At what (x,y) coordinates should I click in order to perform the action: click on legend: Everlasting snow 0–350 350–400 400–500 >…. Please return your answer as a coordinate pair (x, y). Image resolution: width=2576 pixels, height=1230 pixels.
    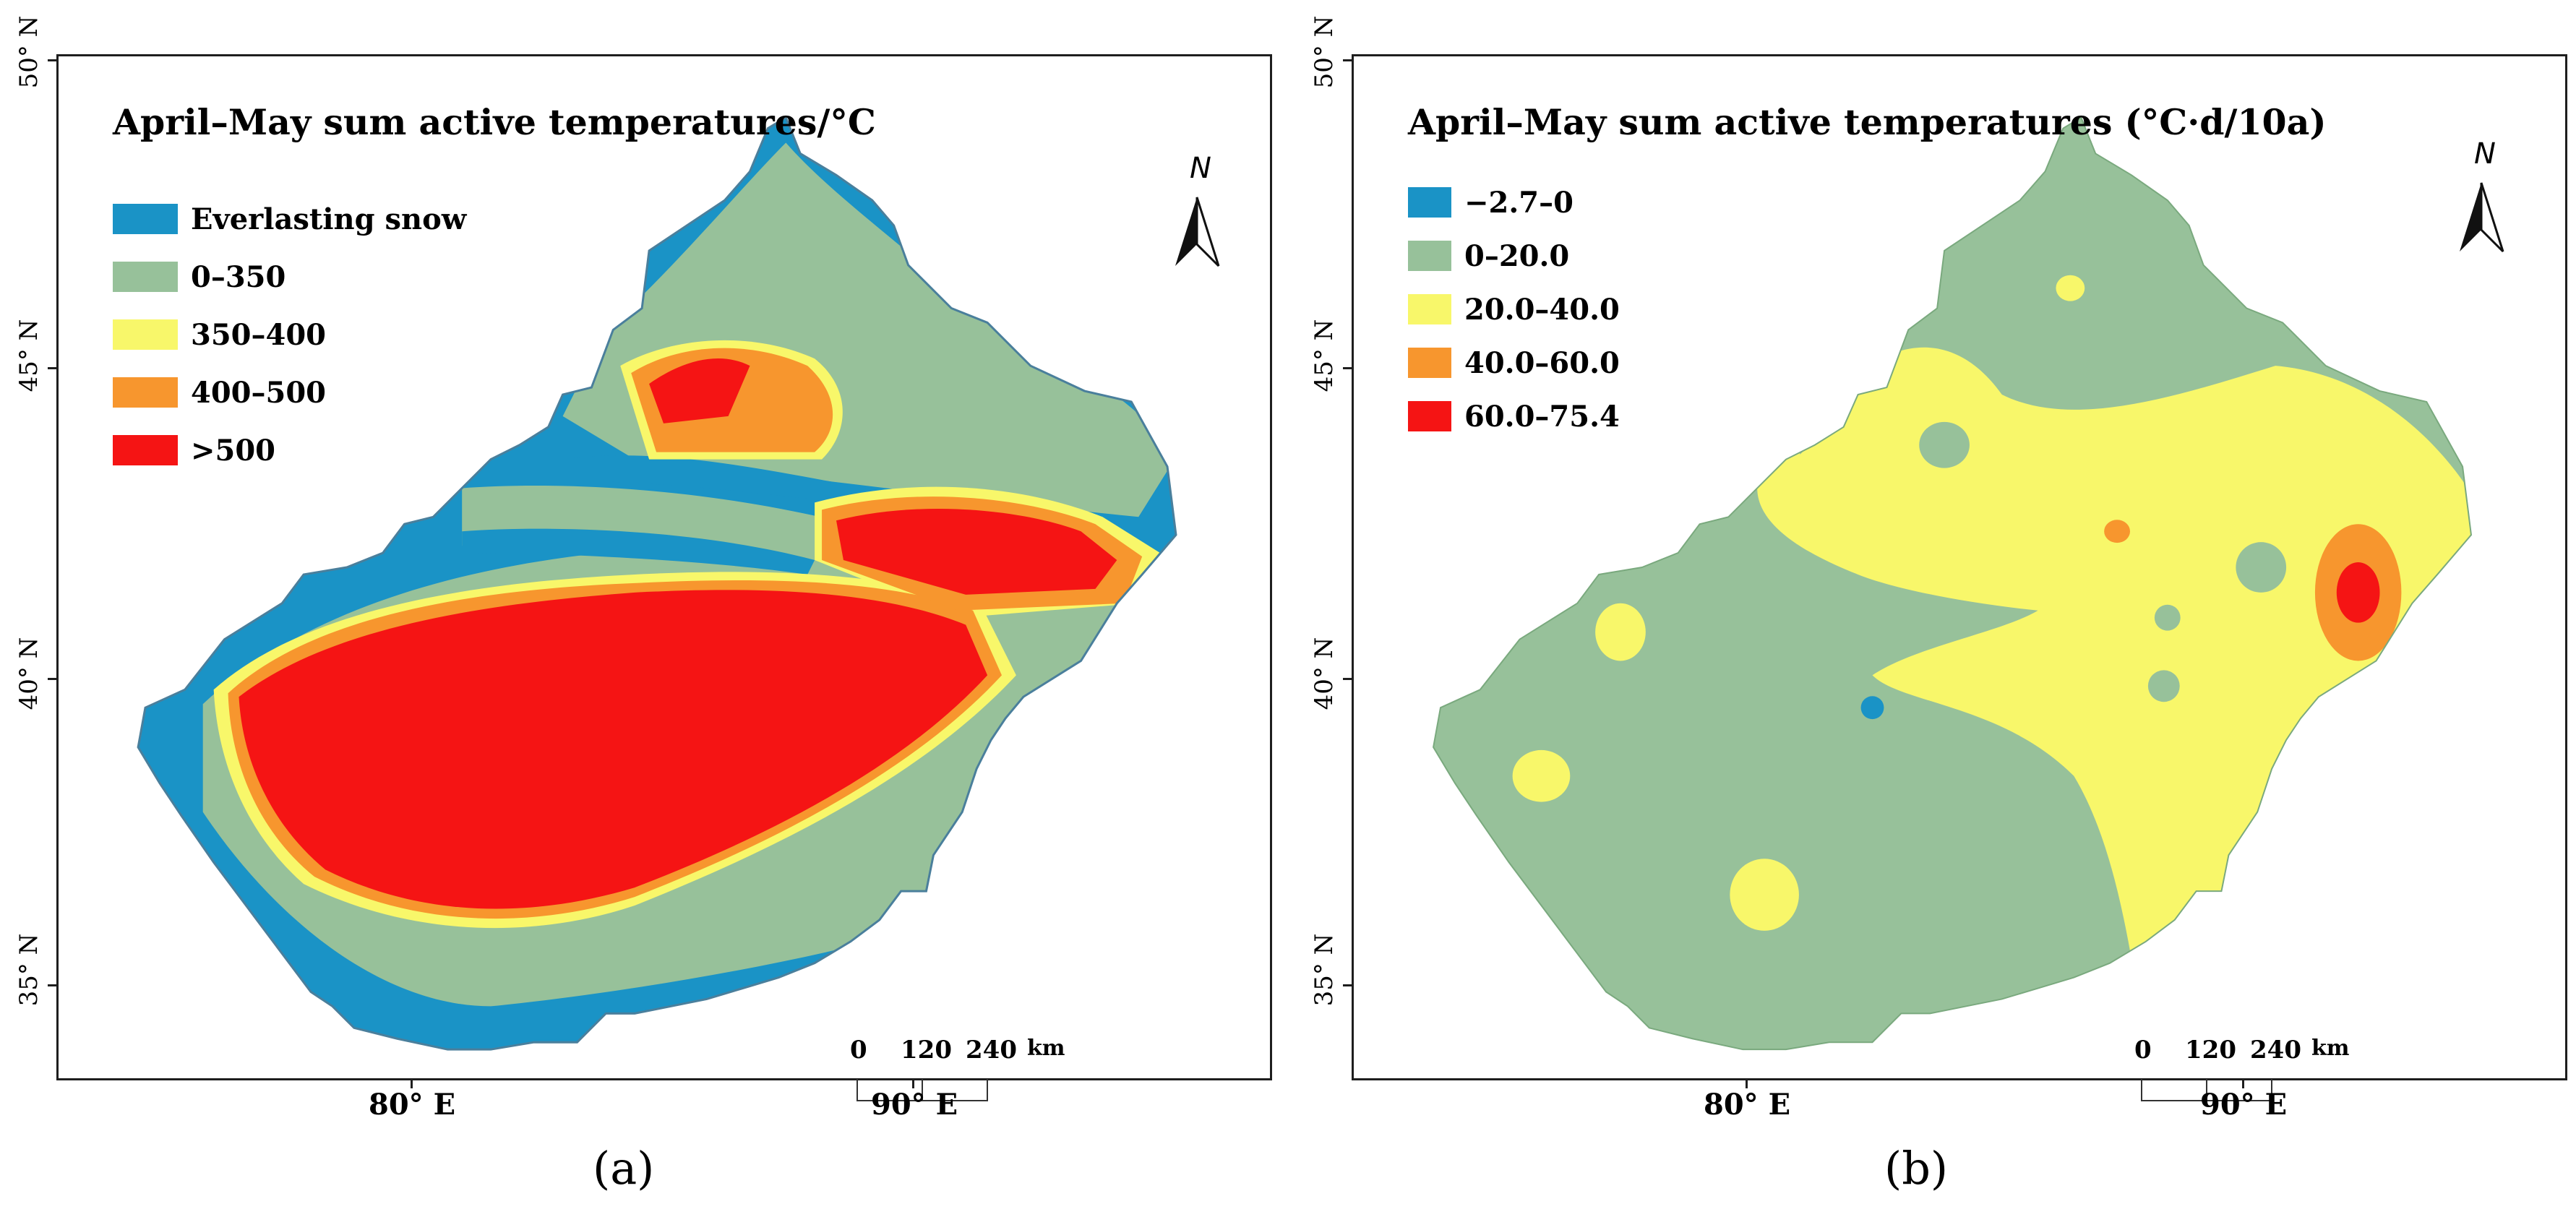
    Looking at the image, I should click on (290, 334).